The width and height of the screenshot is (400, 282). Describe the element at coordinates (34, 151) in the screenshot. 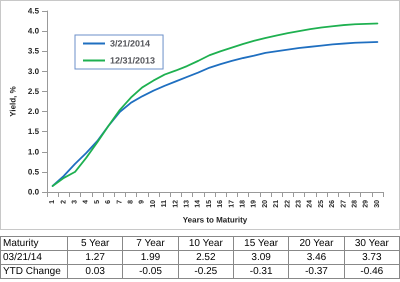

I see `y-tick-label: 1.0` at that location.